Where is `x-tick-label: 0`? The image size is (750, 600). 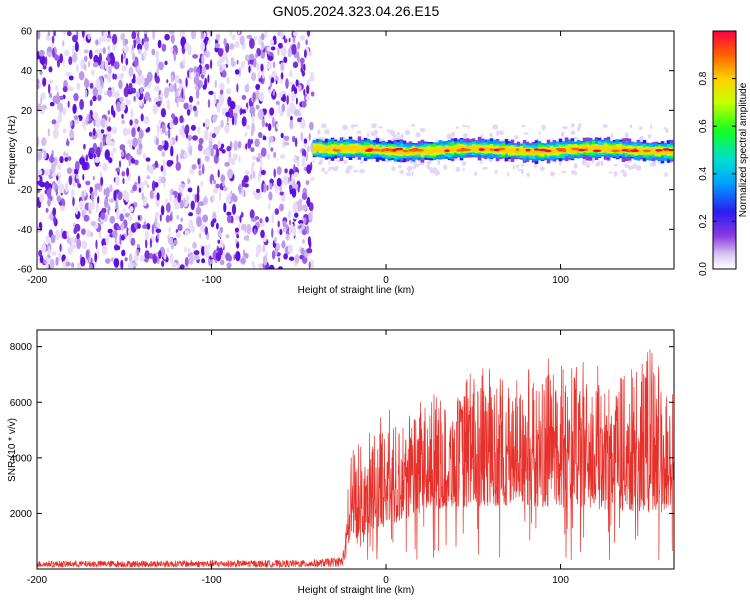
x-tick-label: 0 is located at coordinates (386, 280).